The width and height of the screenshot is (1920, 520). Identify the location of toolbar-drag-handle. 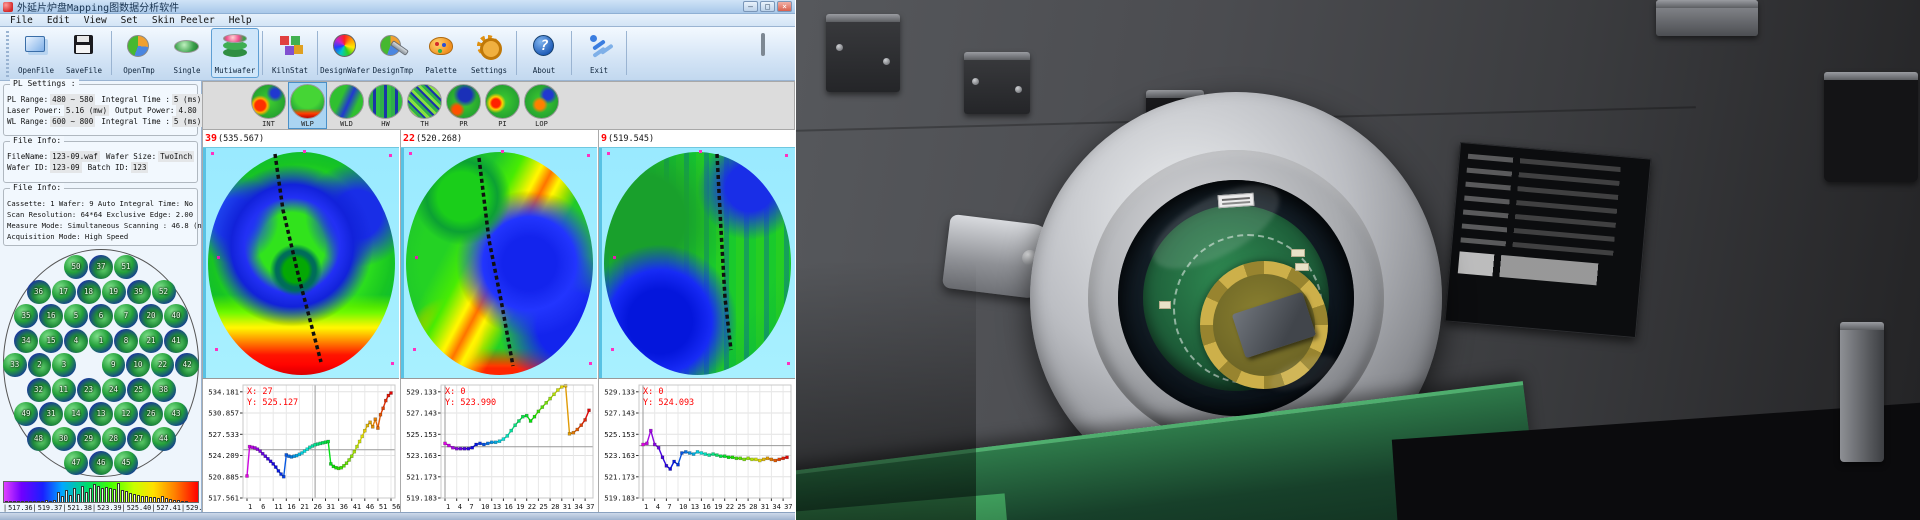
(7, 54).